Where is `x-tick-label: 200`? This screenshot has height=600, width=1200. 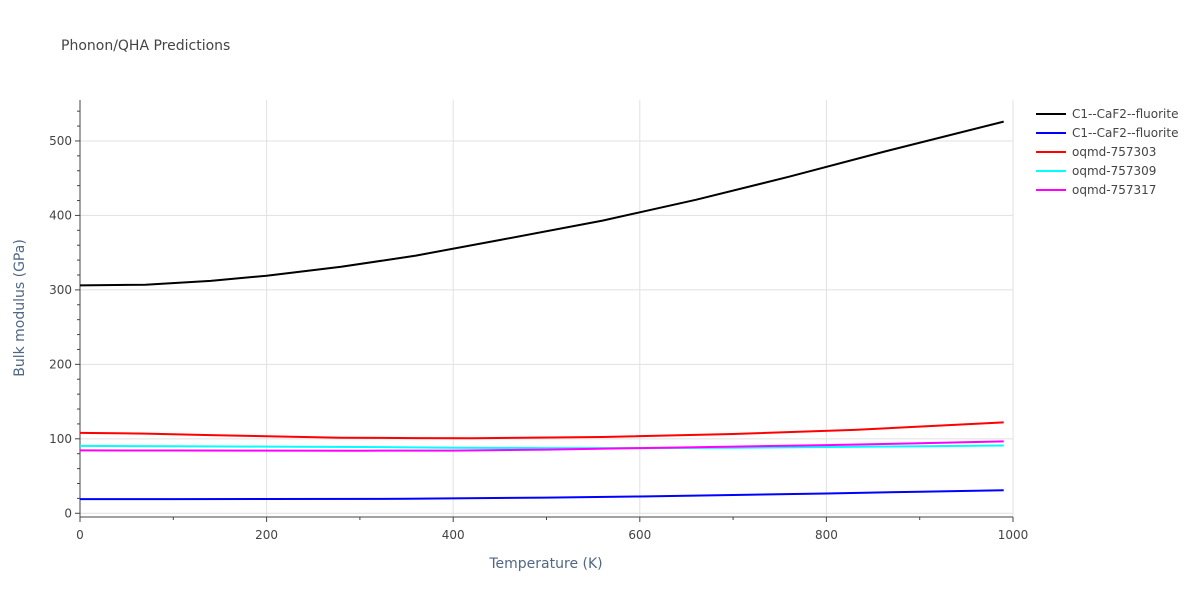
x-tick-label: 200 is located at coordinates (266, 535).